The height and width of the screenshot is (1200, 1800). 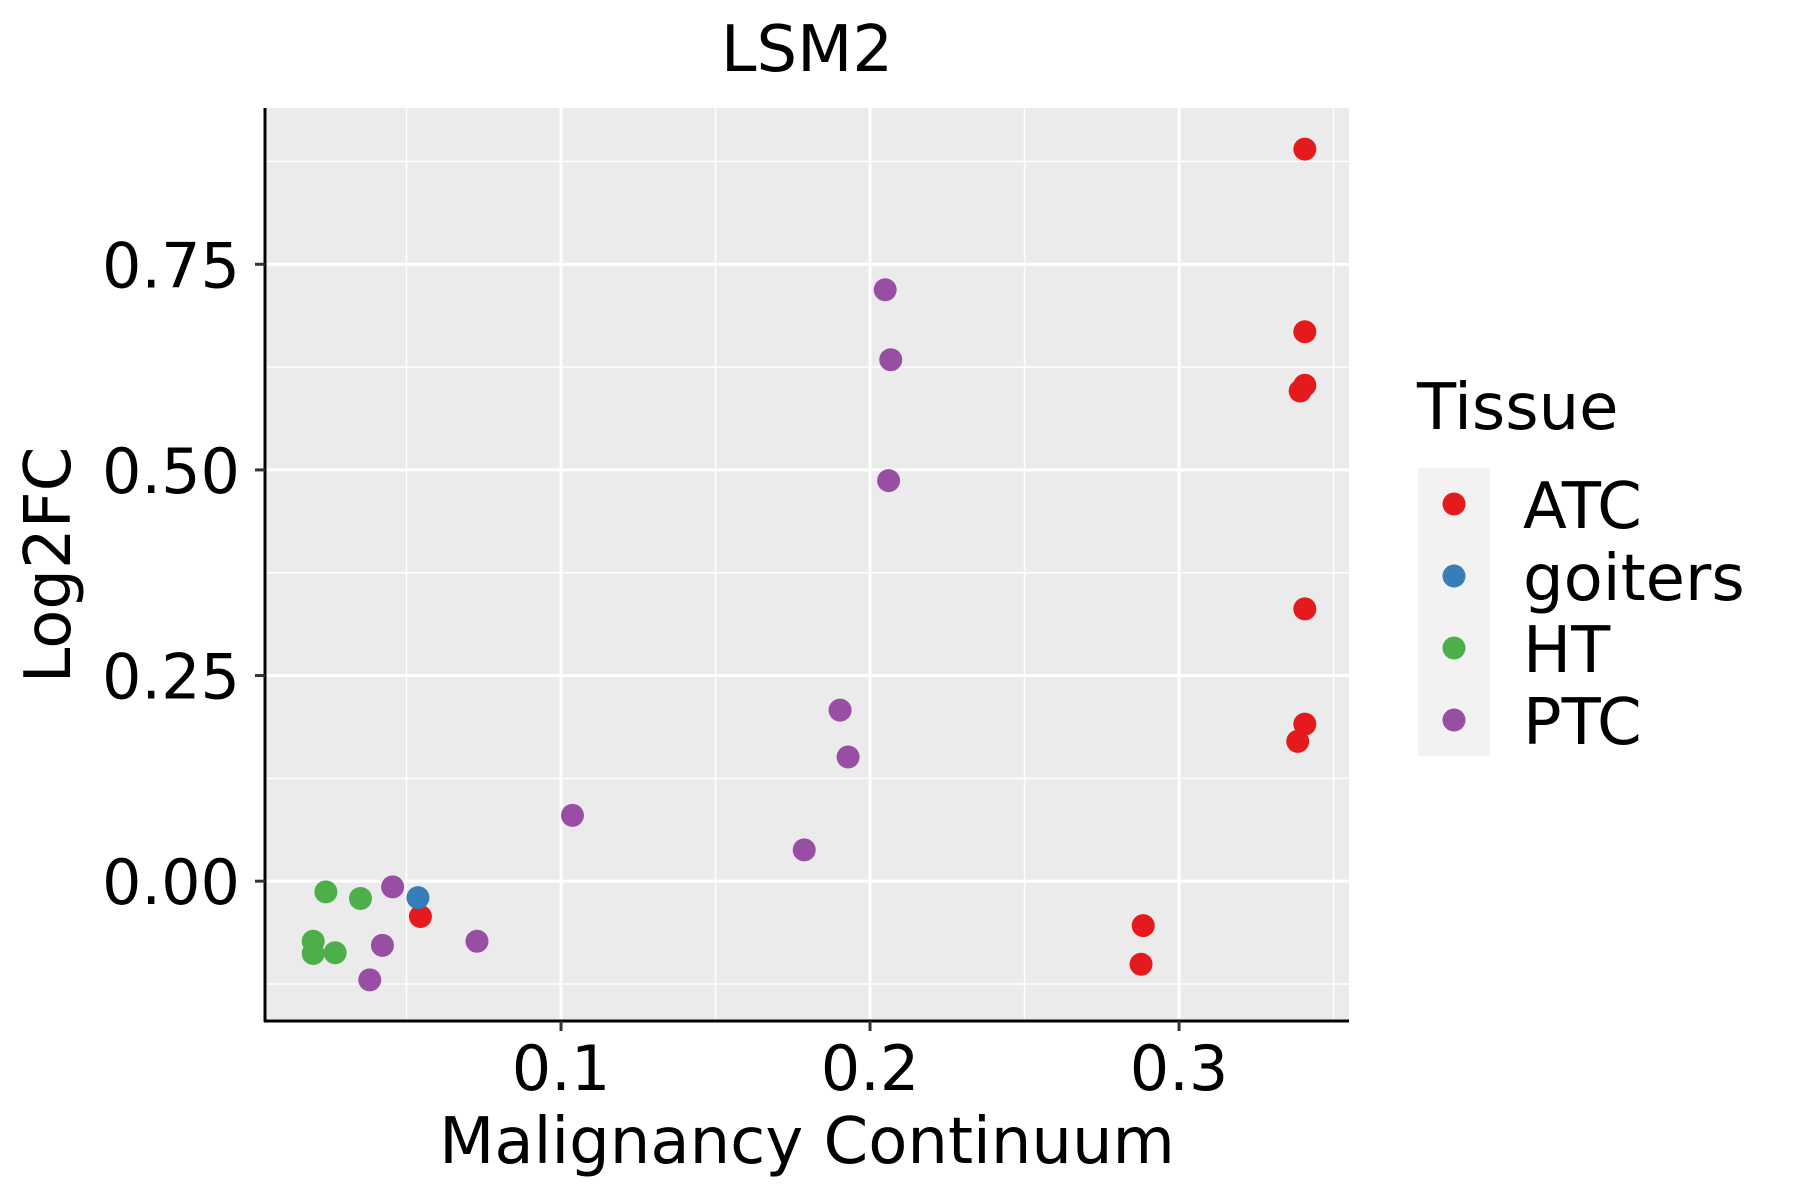 What do you see at coordinates (171, 265) in the screenshot?
I see `y-tick-label: 0.75` at bounding box center [171, 265].